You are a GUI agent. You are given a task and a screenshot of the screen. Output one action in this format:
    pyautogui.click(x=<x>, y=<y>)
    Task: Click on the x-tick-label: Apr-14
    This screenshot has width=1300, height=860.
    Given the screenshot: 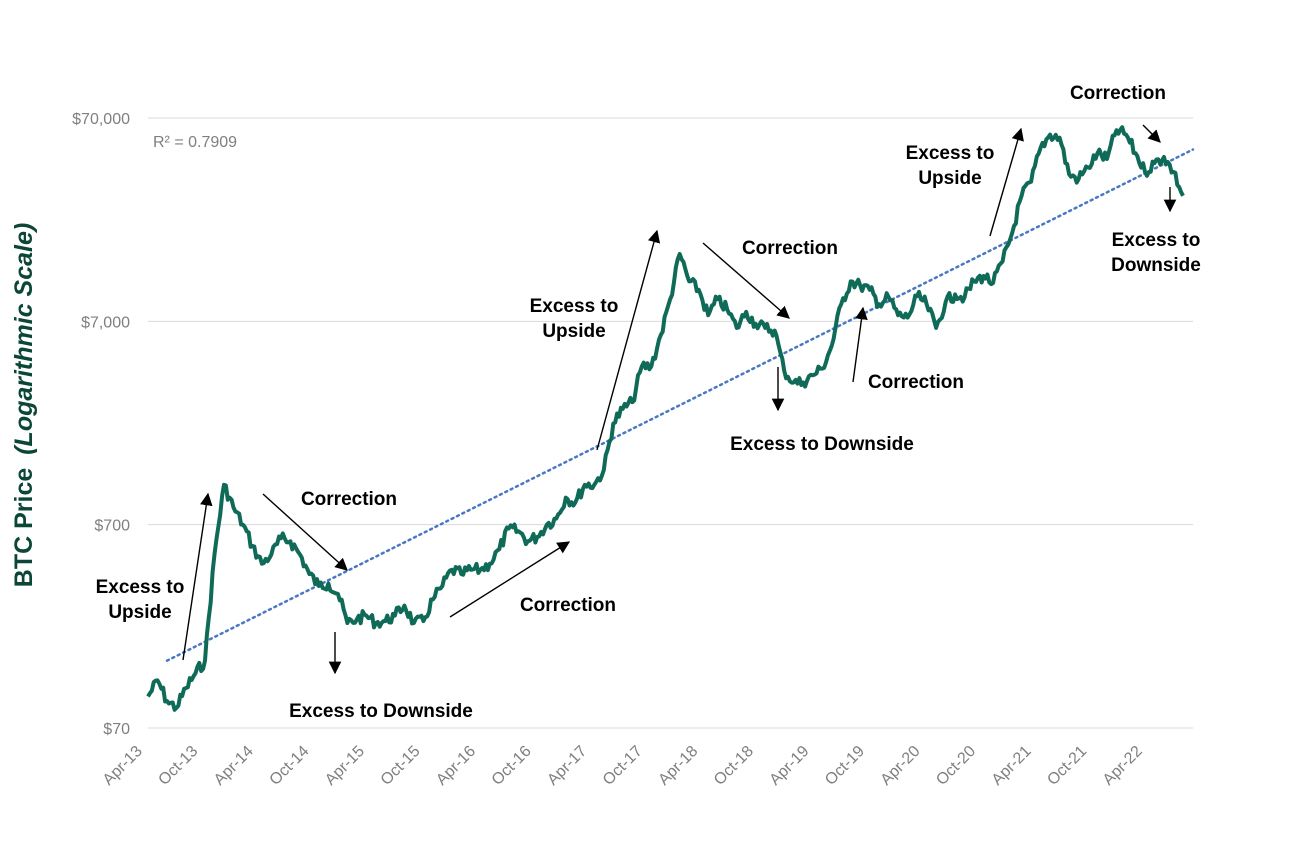 What is the action you would take?
    pyautogui.click(x=234, y=766)
    